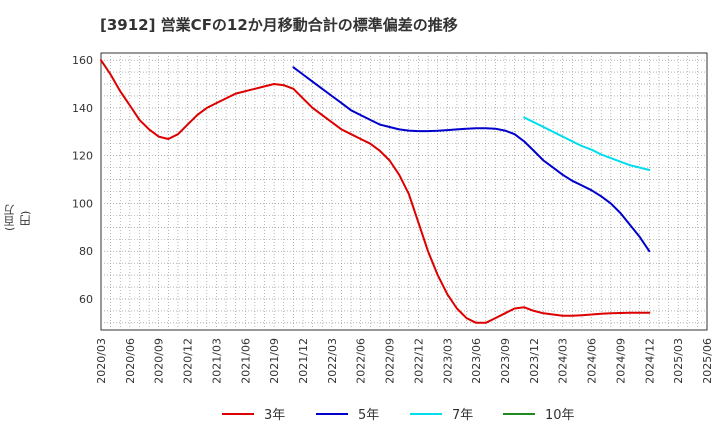 Image resolution: width=720 pixels, height=440 pixels. What do you see at coordinates (361, 361) in the screenshot?
I see `x-tick-label: 2022/06` at bounding box center [361, 361].